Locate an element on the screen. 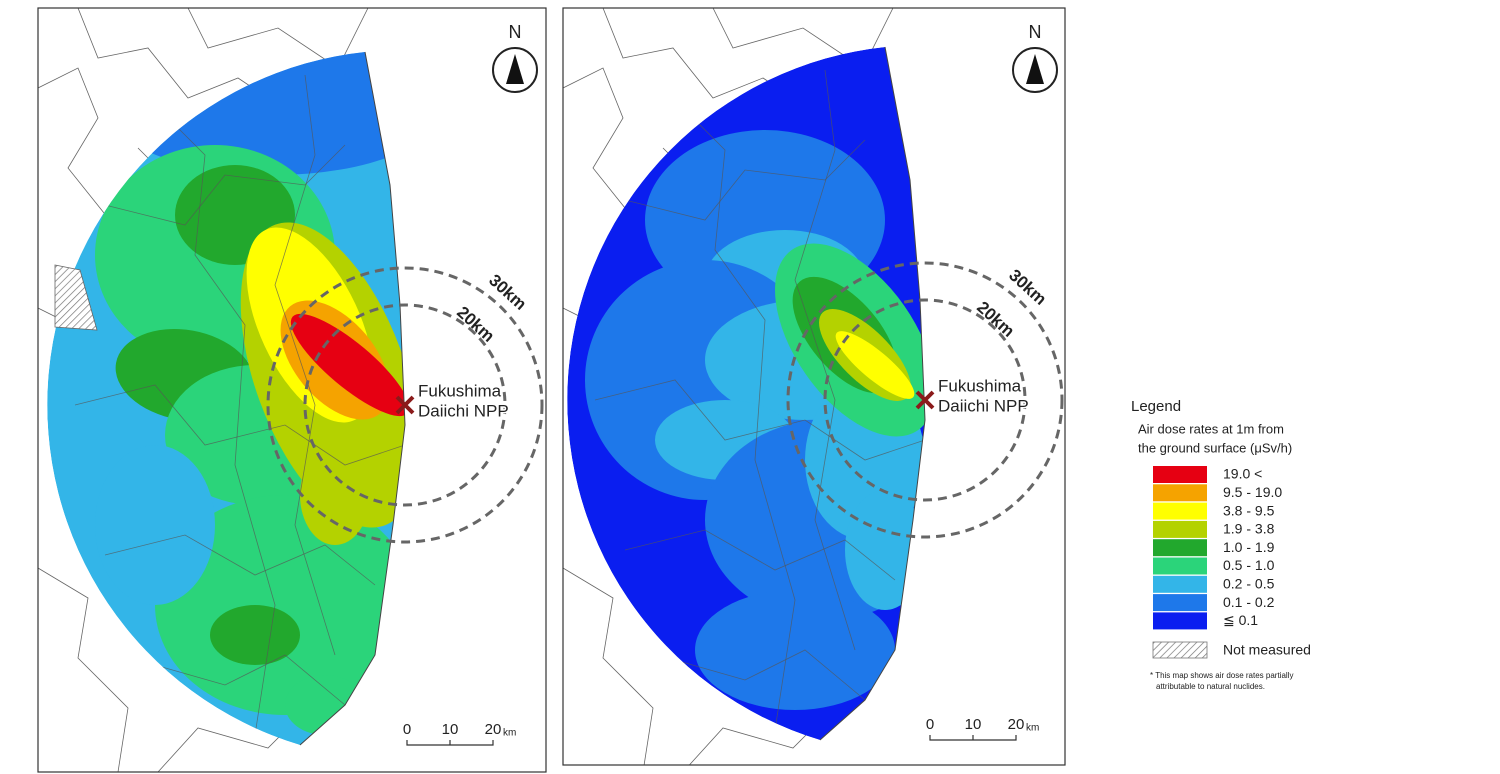 This screenshot has height=774, width=1500. legend-label: 1.0 - 1.9 is located at coordinates (1249, 547).